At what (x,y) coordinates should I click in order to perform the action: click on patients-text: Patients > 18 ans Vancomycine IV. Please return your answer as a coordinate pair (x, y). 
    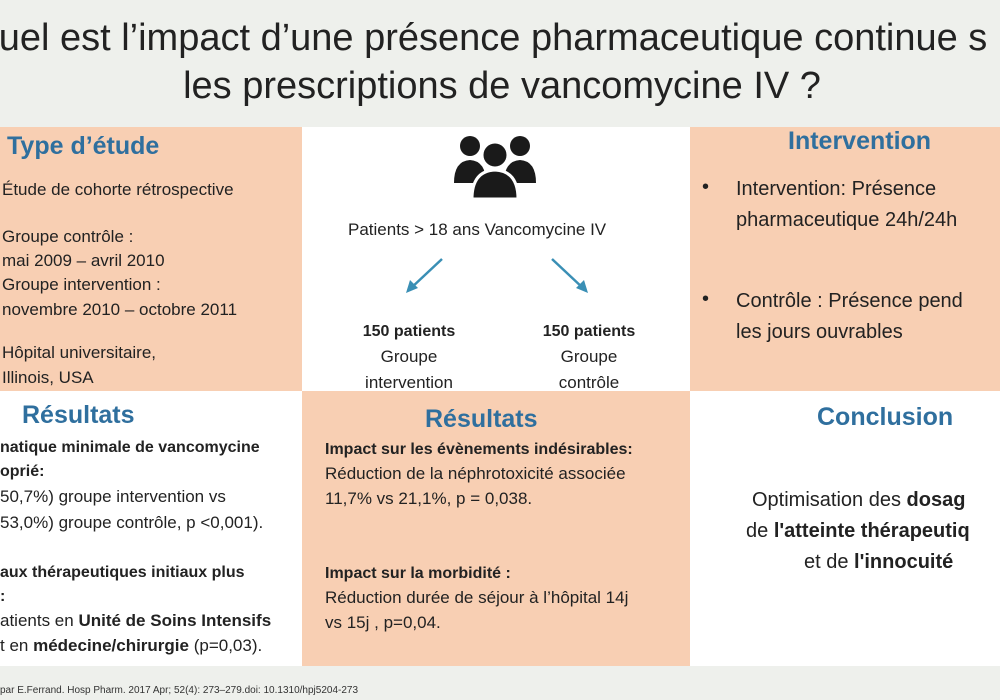
    Looking at the image, I should click on (477, 229).